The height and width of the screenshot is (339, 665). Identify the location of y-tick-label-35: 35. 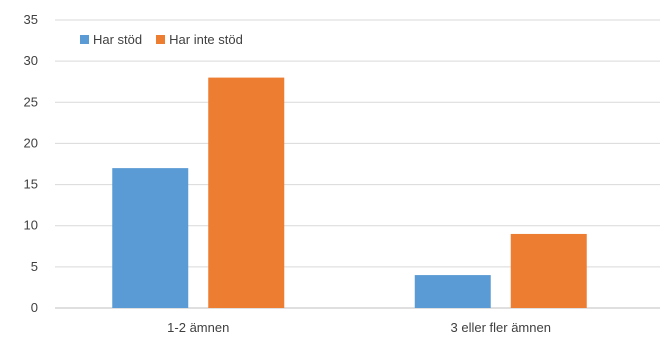
(31, 19).